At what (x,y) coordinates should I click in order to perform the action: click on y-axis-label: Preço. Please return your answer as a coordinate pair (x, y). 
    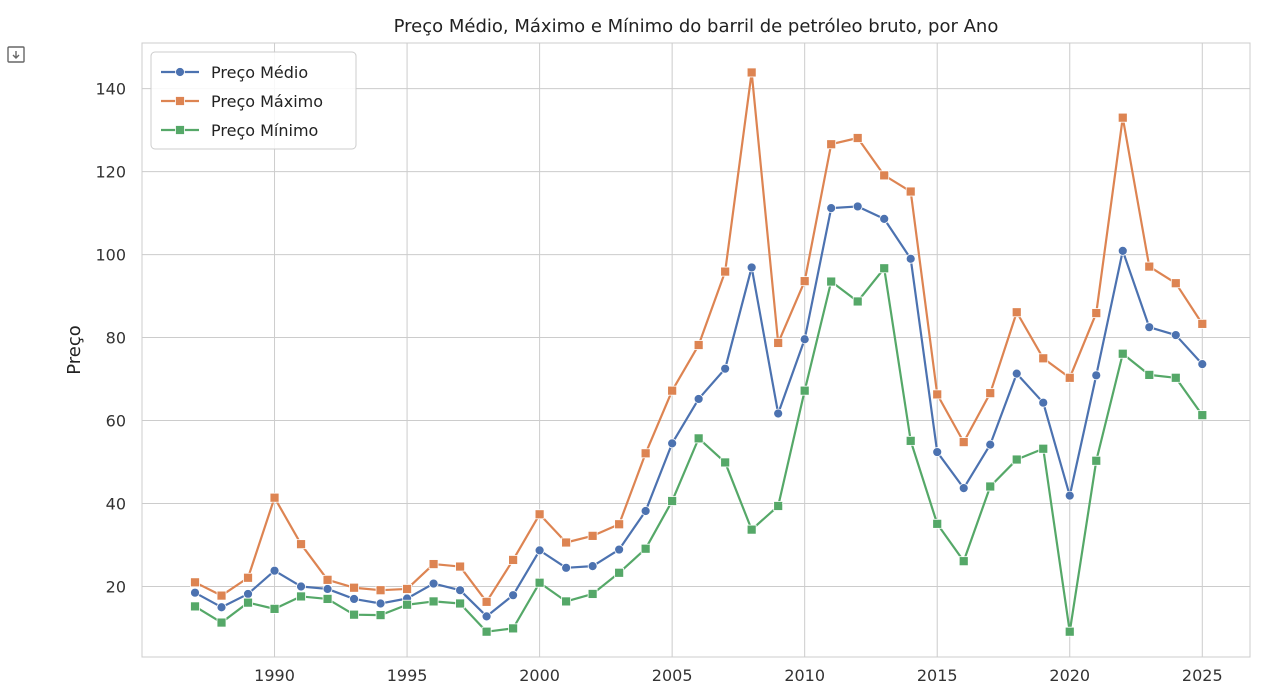
    Looking at the image, I should click on (74, 350).